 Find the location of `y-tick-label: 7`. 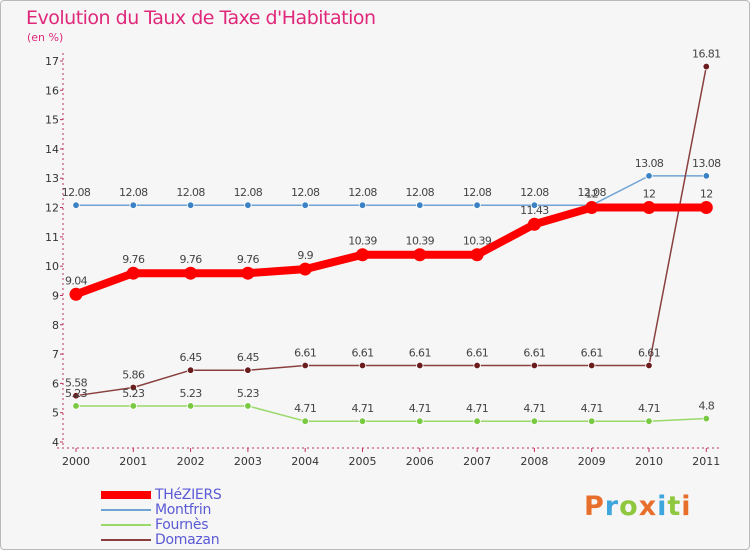

y-tick-label: 7 is located at coordinates (55, 354).